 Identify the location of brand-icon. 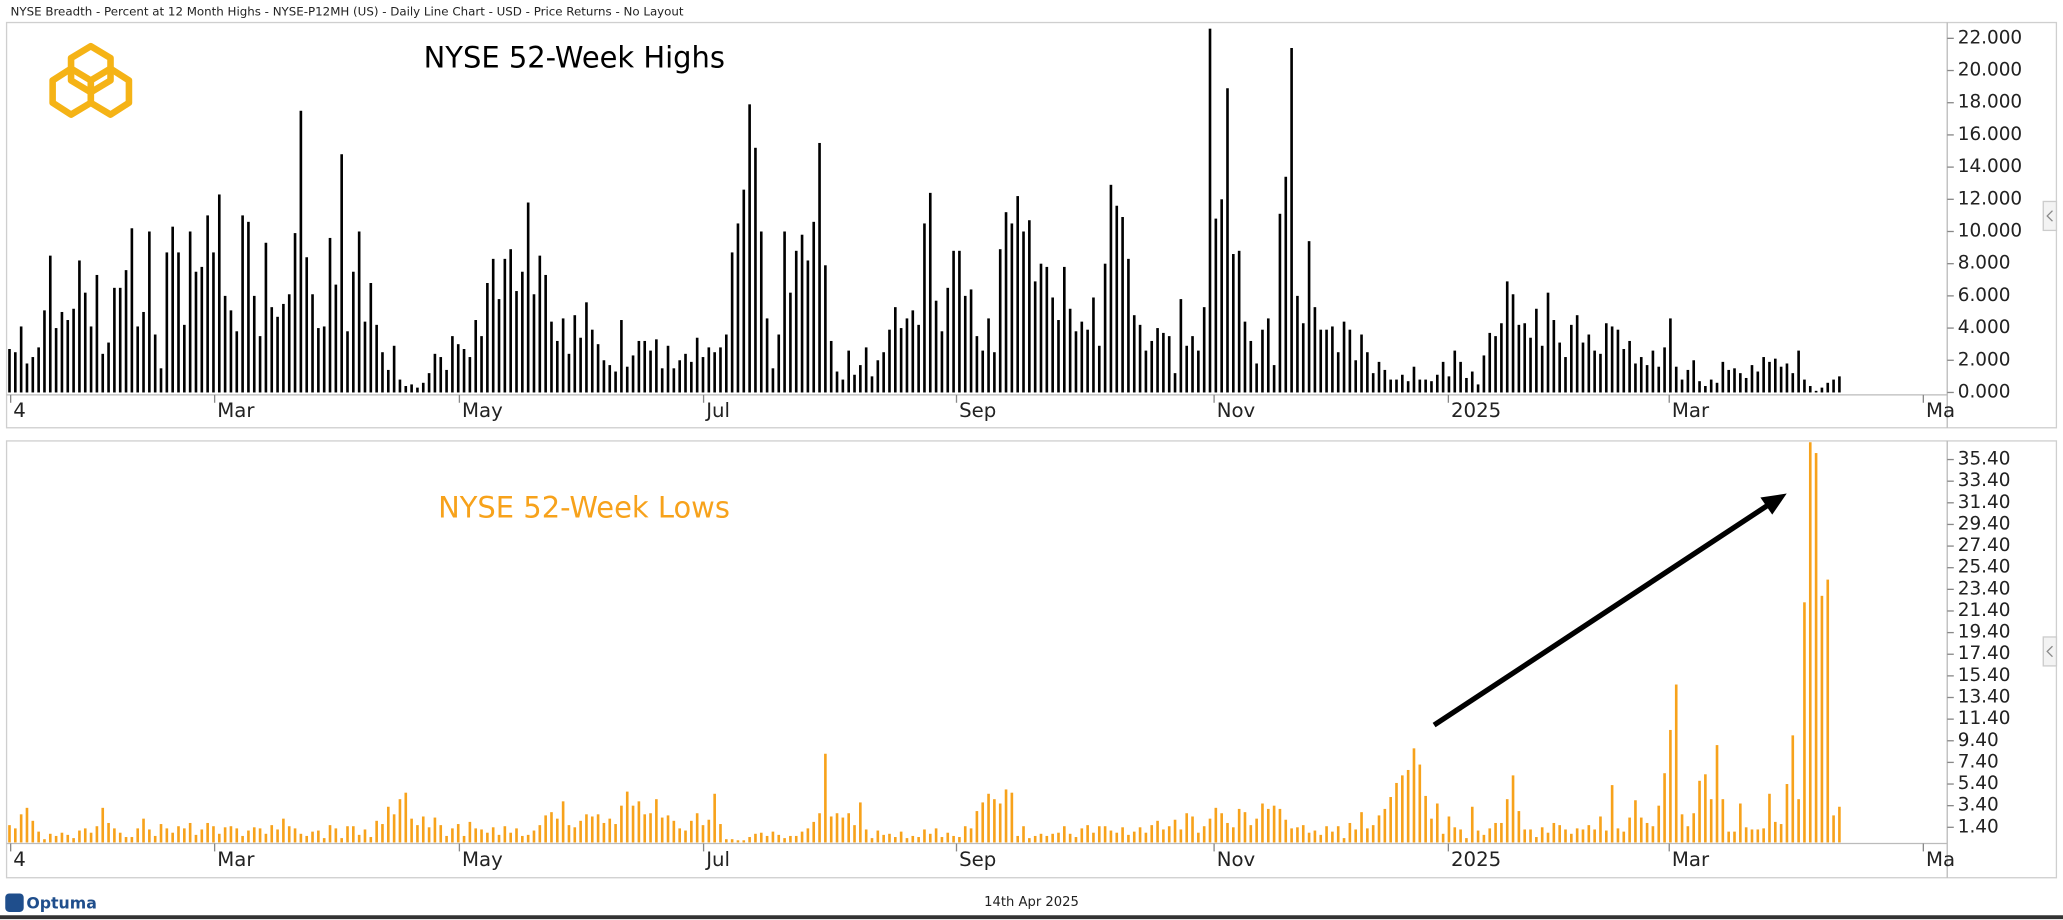
(14, 902).